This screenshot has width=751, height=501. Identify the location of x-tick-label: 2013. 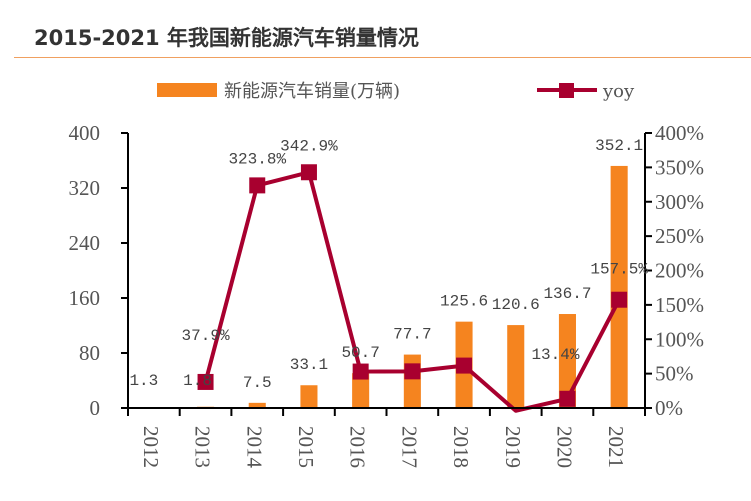
(203, 447).